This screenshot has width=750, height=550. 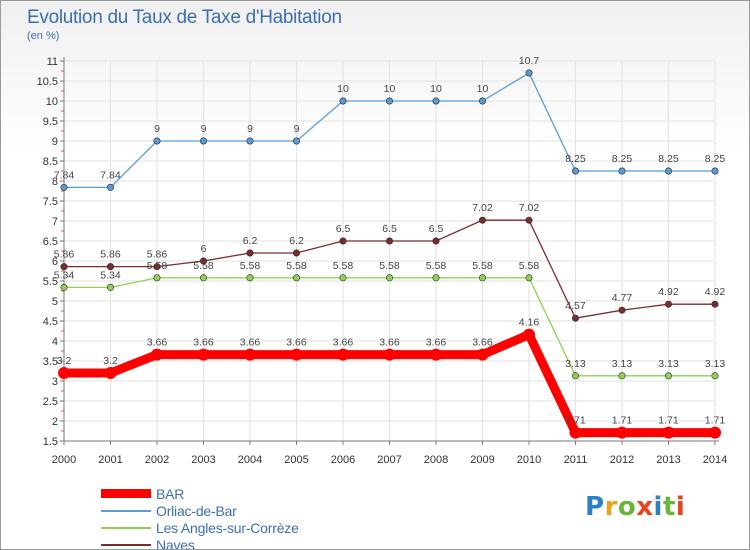 What do you see at coordinates (250, 460) in the screenshot?
I see `x-tick-label: 2004` at bounding box center [250, 460].